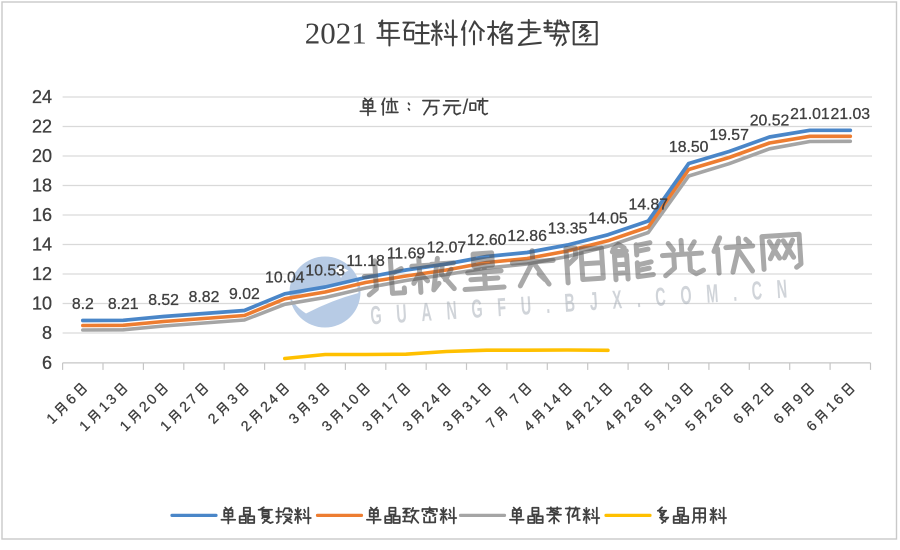 This screenshot has width=900, height=550. I want to click on svg-text: 12.86, so click(527, 236).